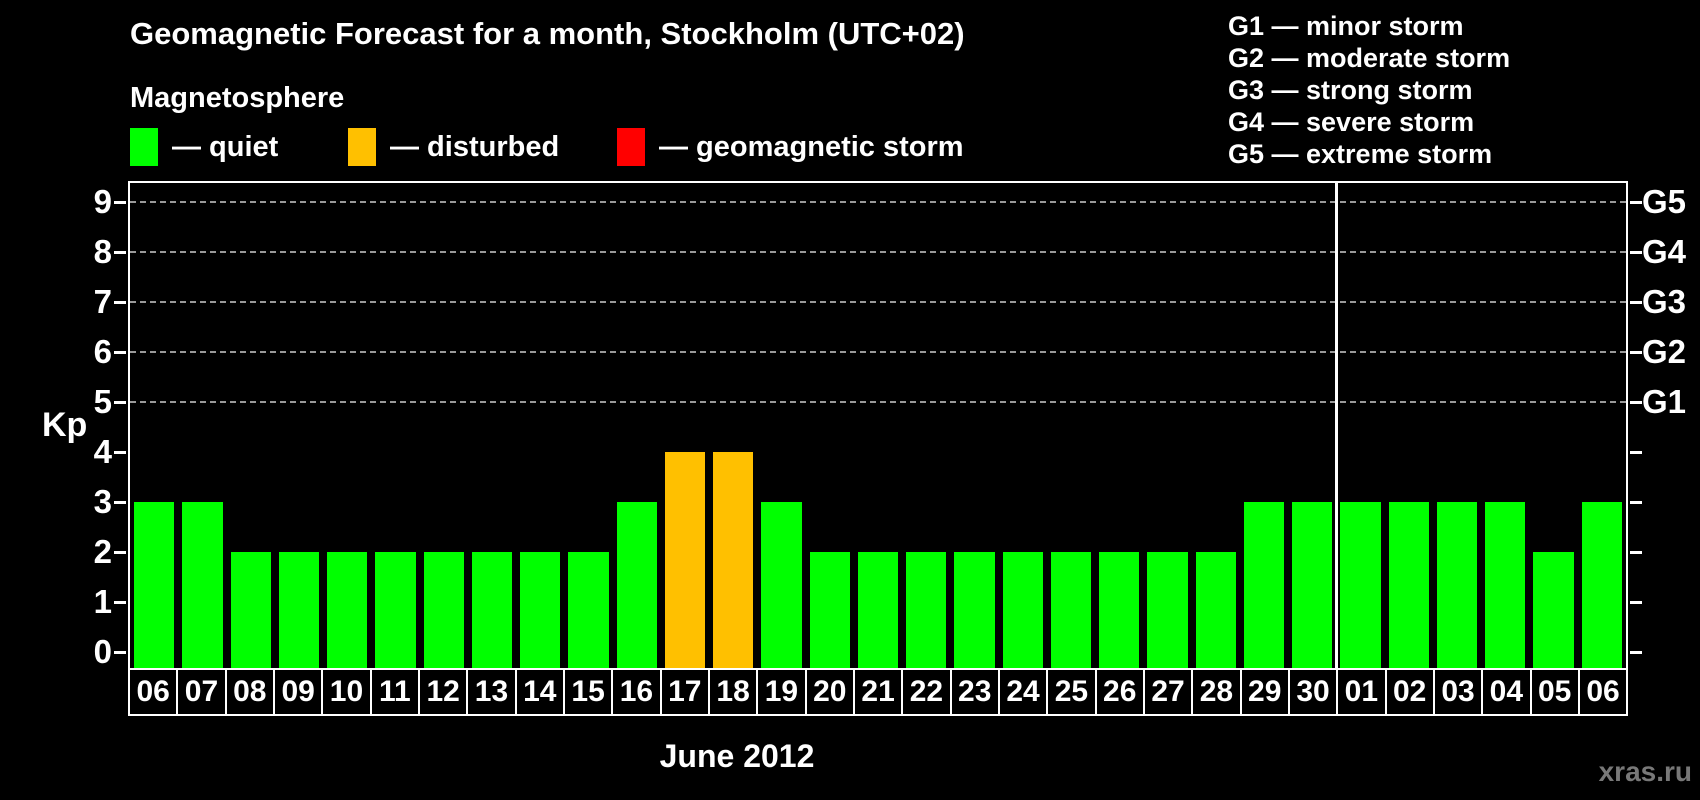 The width and height of the screenshot is (1700, 800). What do you see at coordinates (475, 146) in the screenshot?
I see `legend-label-disturbed: — disturbed` at bounding box center [475, 146].